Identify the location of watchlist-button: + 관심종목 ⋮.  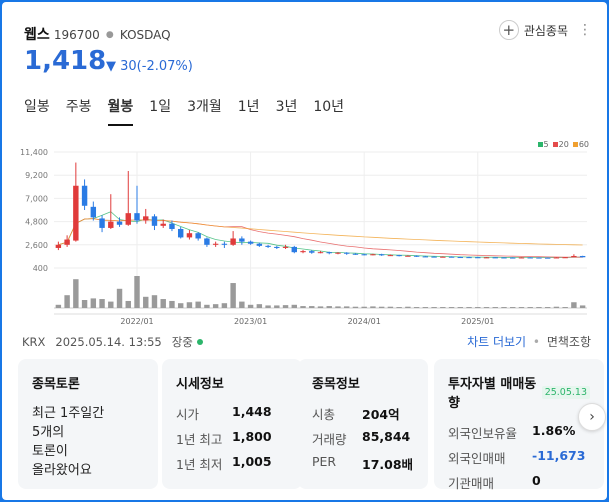
(545, 30).